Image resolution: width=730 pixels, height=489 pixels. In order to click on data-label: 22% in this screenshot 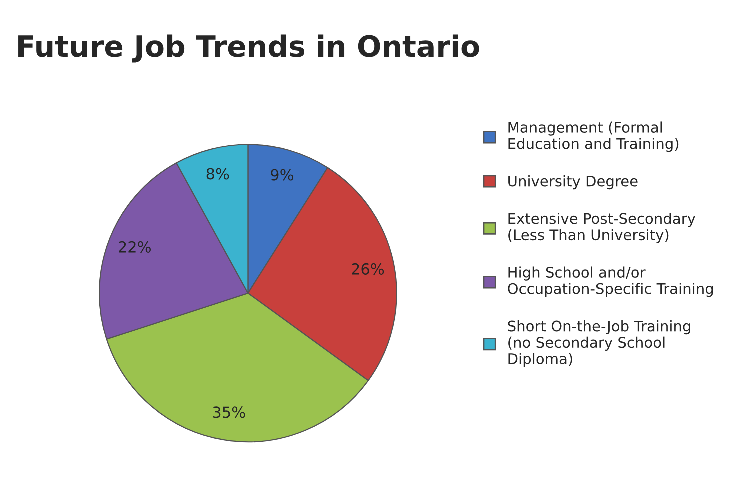, I will do `click(135, 247)`.